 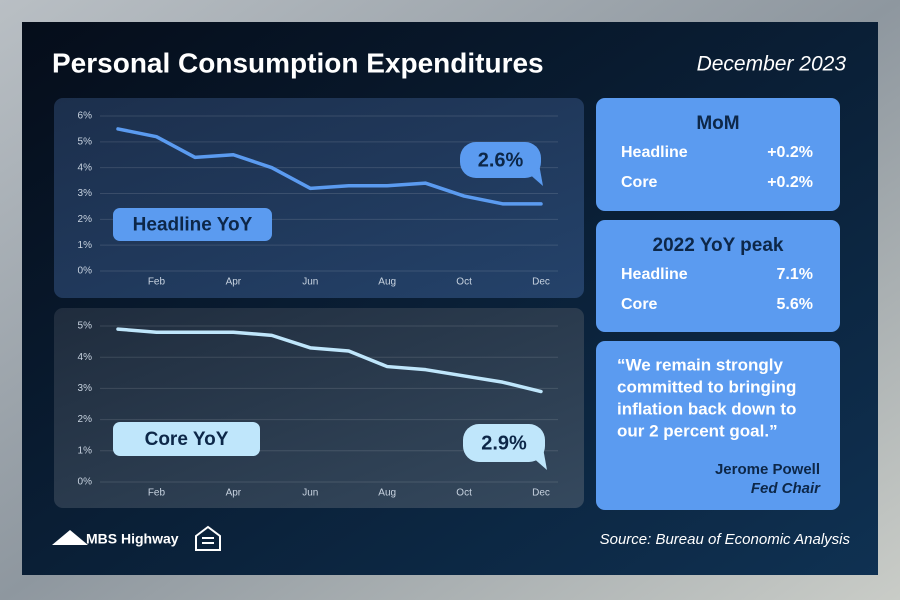 What do you see at coordinates (706, 408) in the screenshot?
I see `quote-line: inflation back down to` at bounding box center [706, 408].